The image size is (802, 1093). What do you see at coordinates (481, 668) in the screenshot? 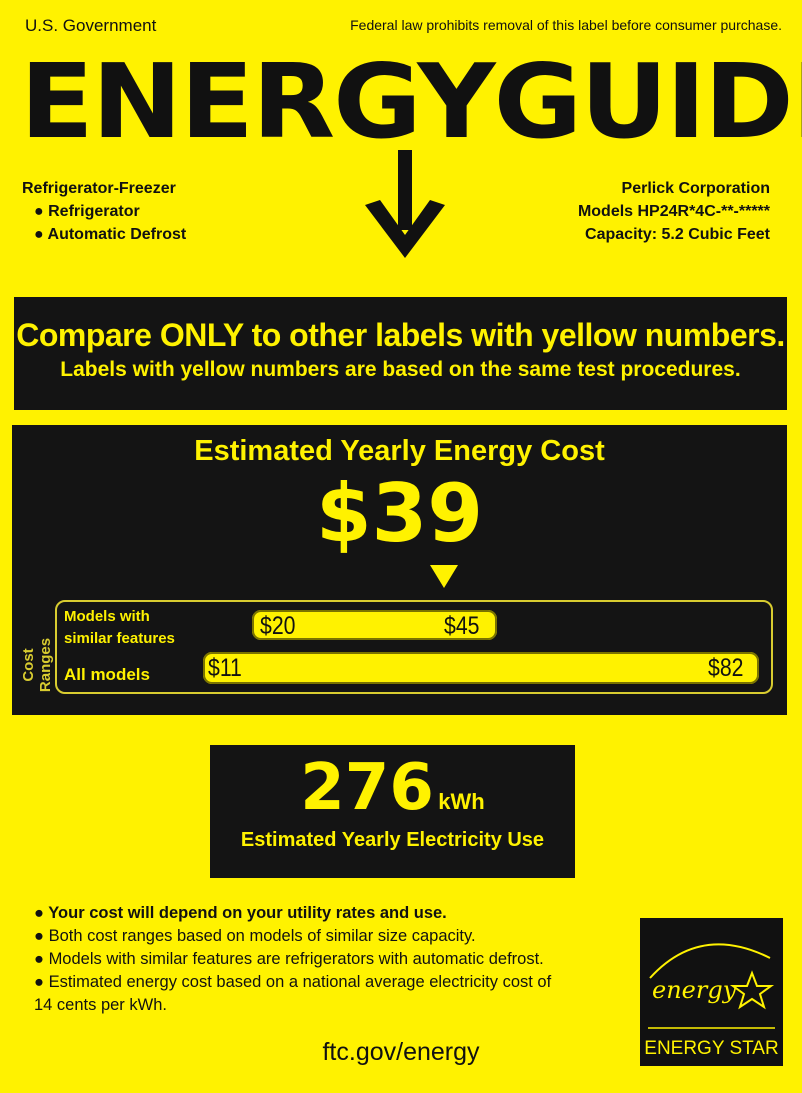
I see `all-range-bar: $11 $82` at bounding box center [481, 668].